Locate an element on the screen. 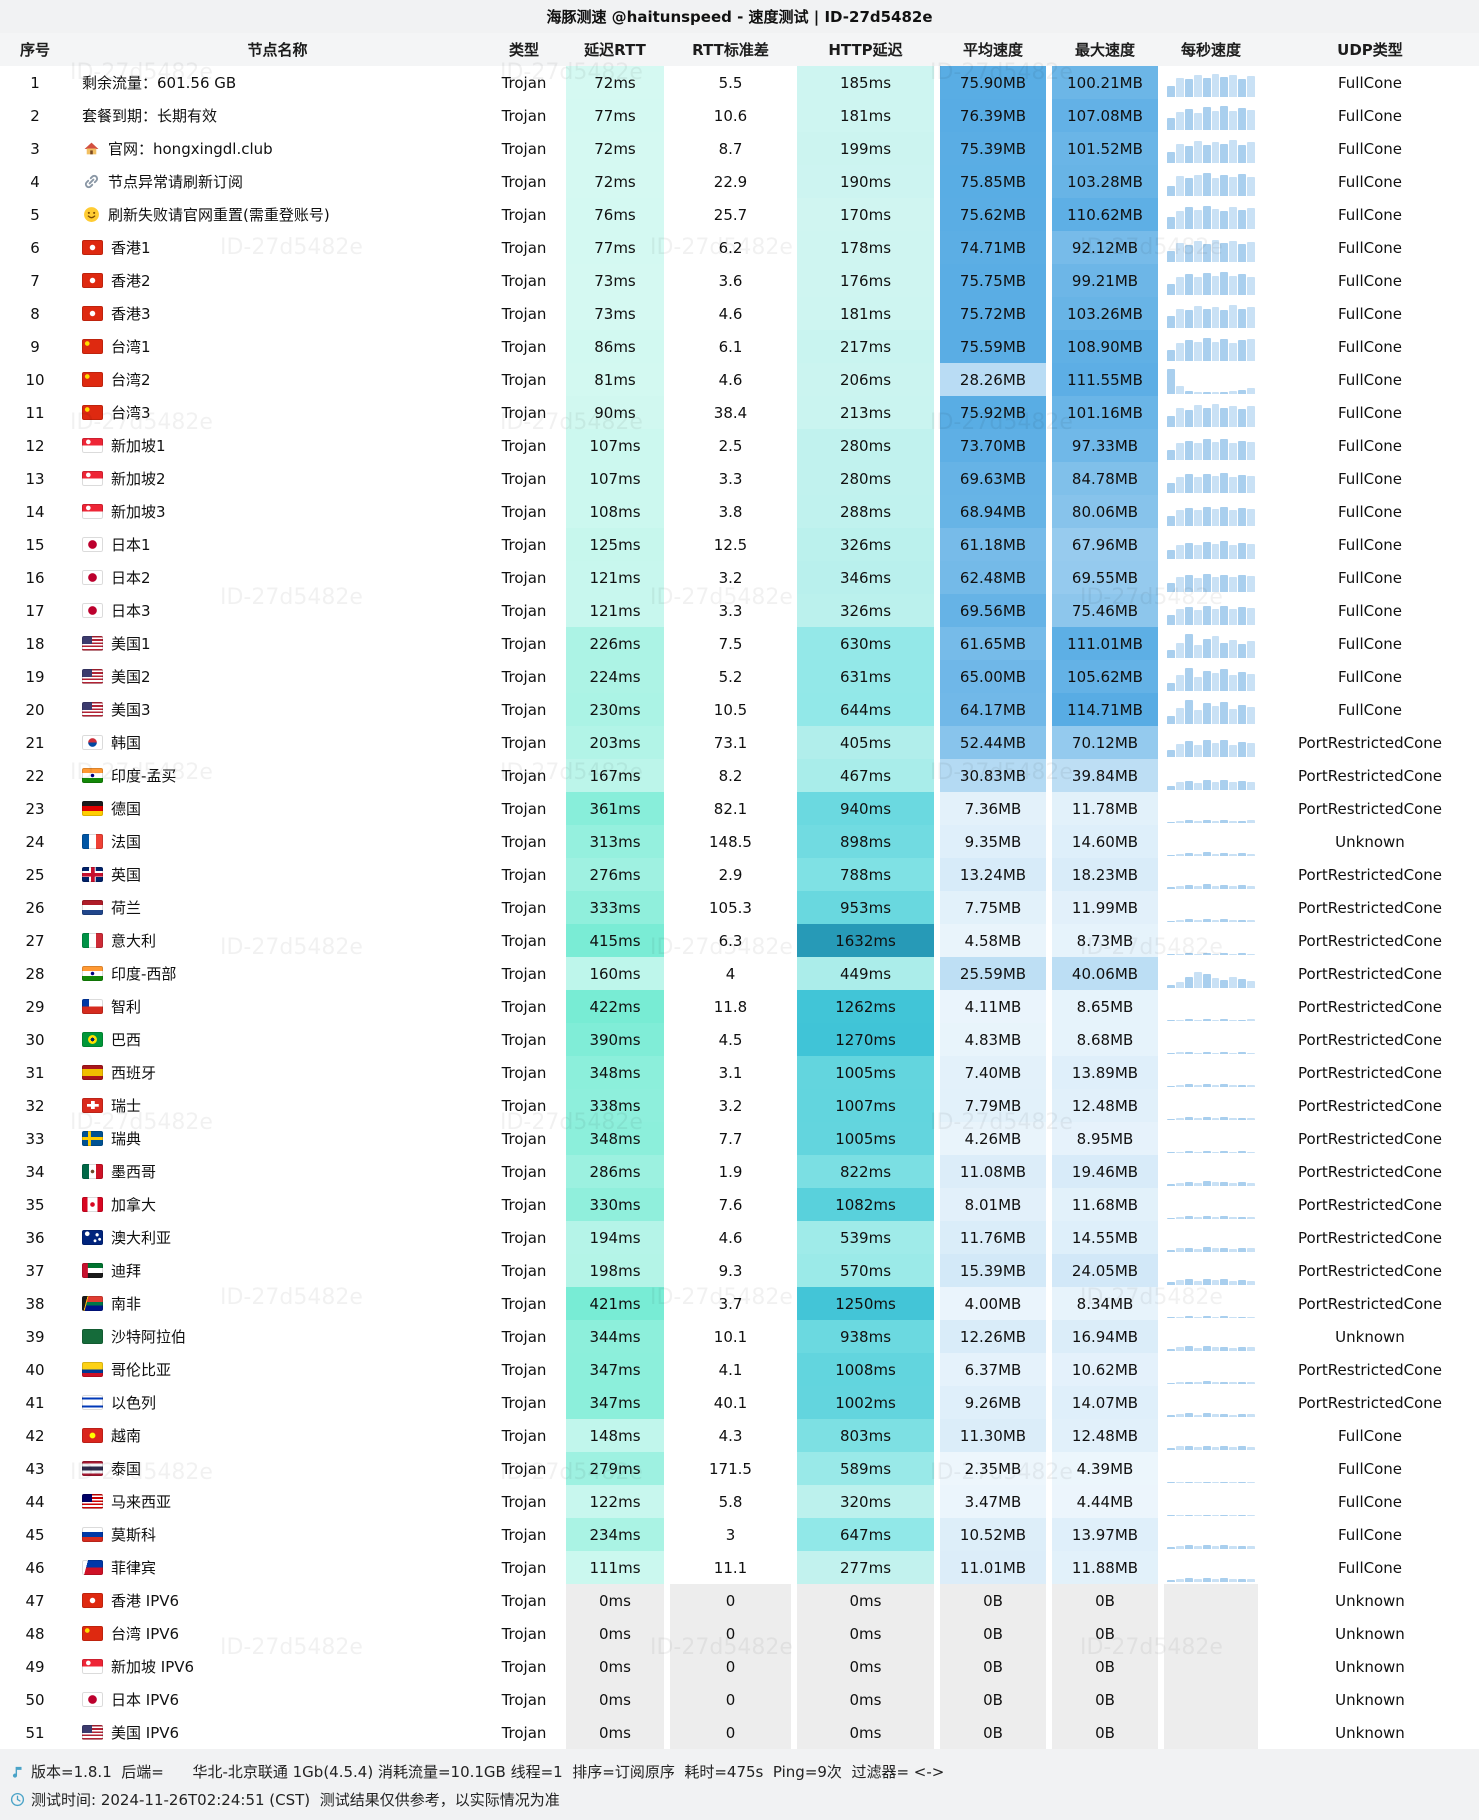 The height and width of the screenshot is (1820, 1479). node-name: 马来西亚 is located at coordinates (141, 1502).